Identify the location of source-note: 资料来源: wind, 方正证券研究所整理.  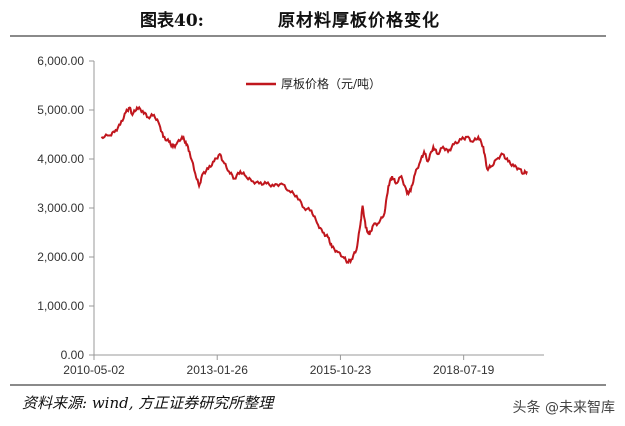
(148, 403).